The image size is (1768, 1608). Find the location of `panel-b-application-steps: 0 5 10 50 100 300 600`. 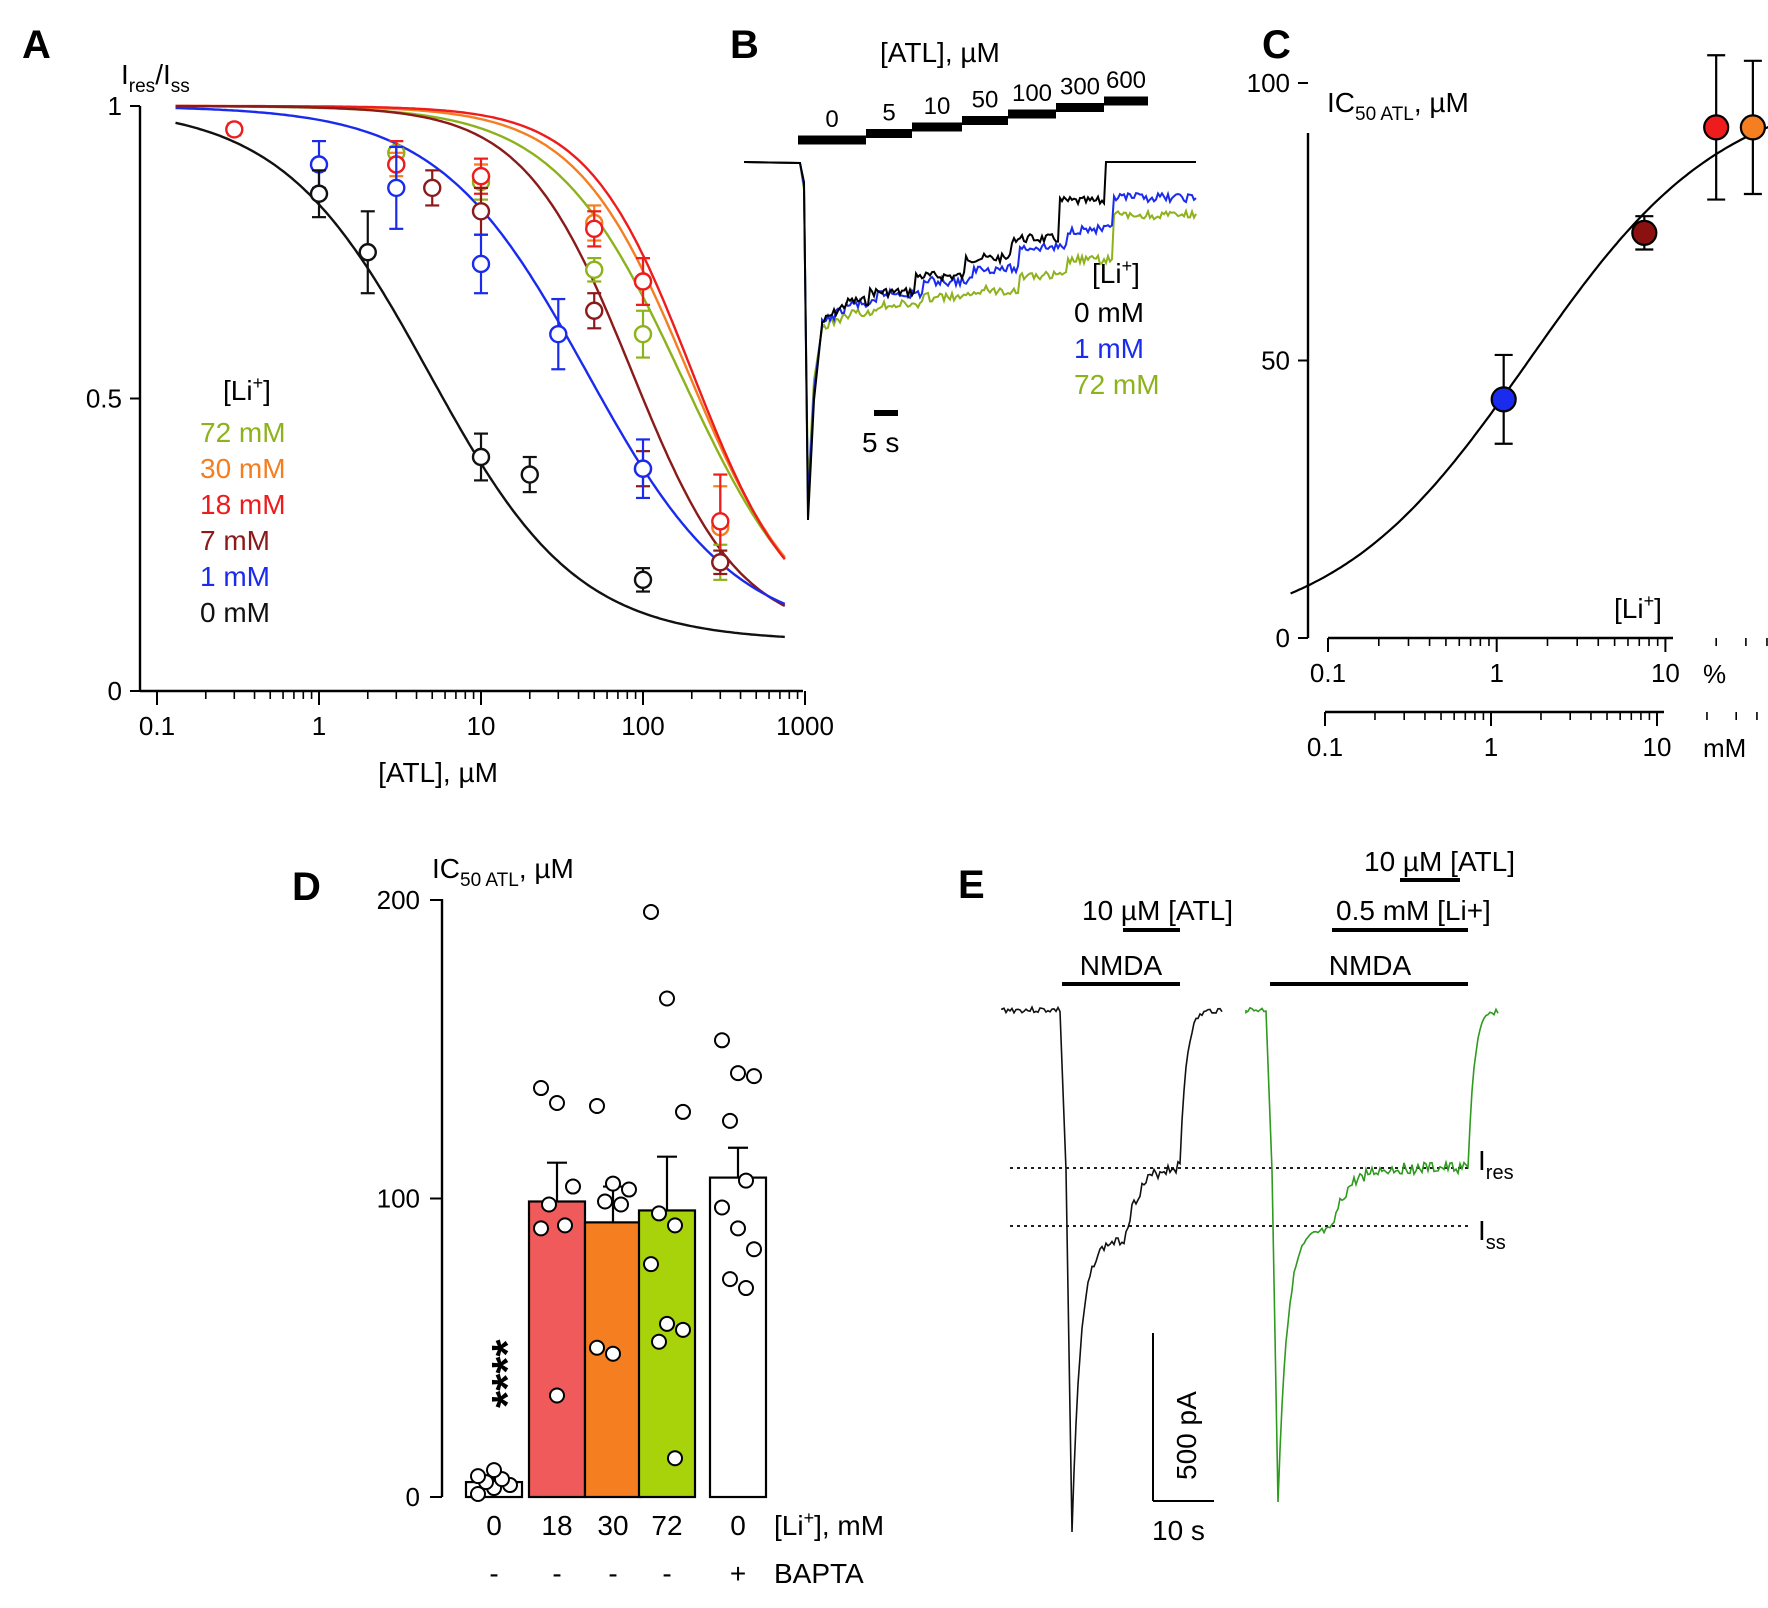

panel-b-application-steps: 0 5 10 50 100 300 600 is located at coordinates (973, 106).